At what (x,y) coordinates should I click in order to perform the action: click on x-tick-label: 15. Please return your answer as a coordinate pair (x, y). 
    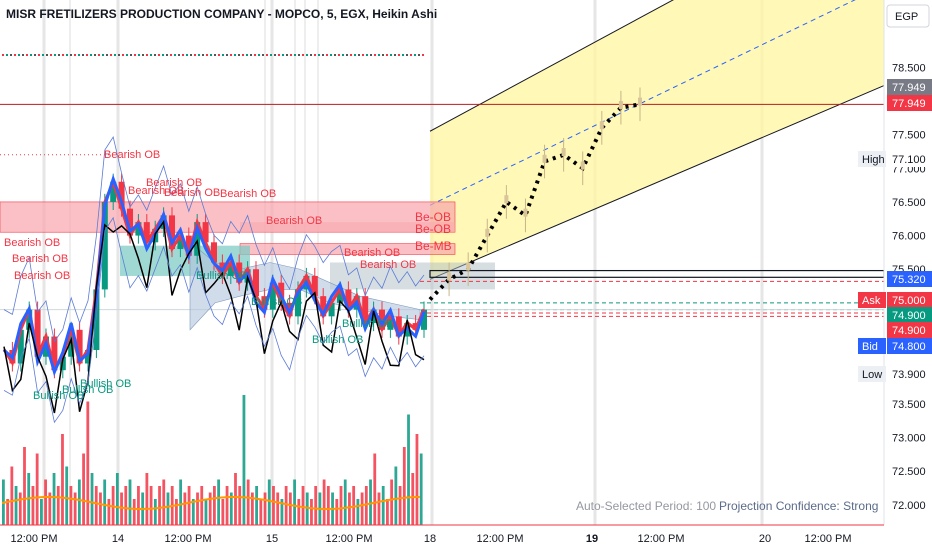
    Looking at the image, I should click on (272, 539).